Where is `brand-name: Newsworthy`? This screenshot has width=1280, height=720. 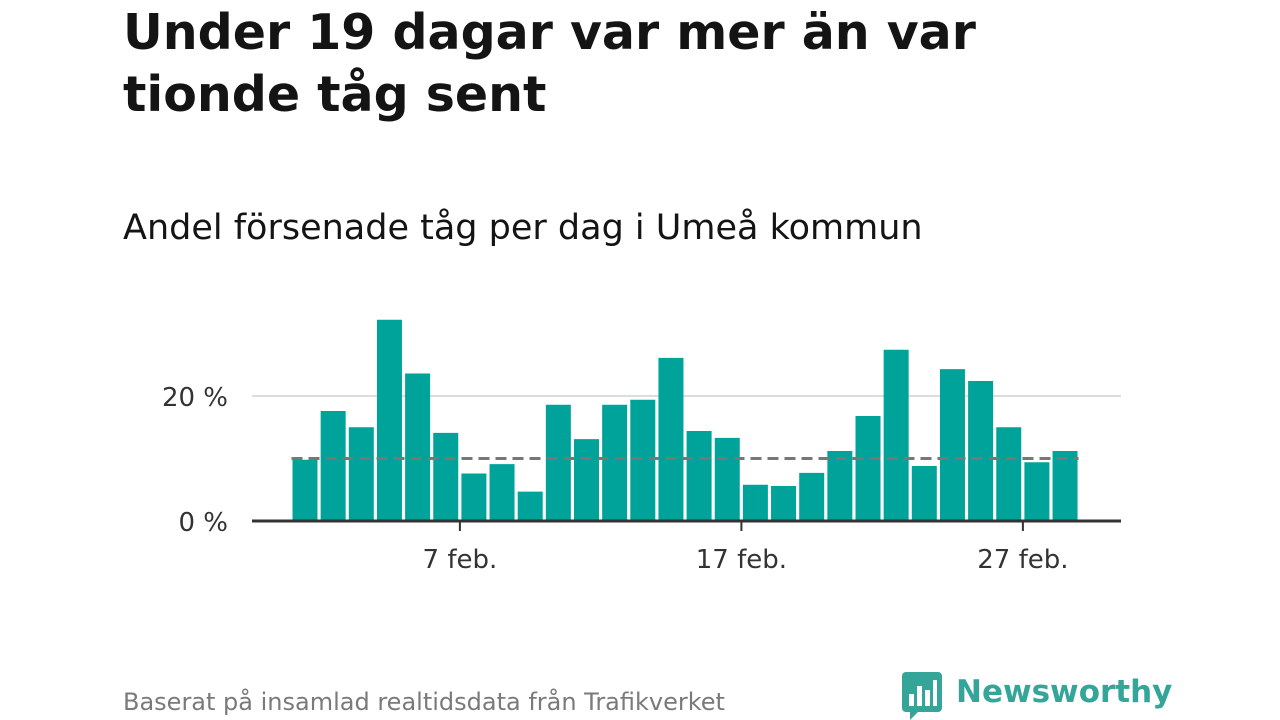 brand-name: Newsworthy is located at coordinates (1064, 692).